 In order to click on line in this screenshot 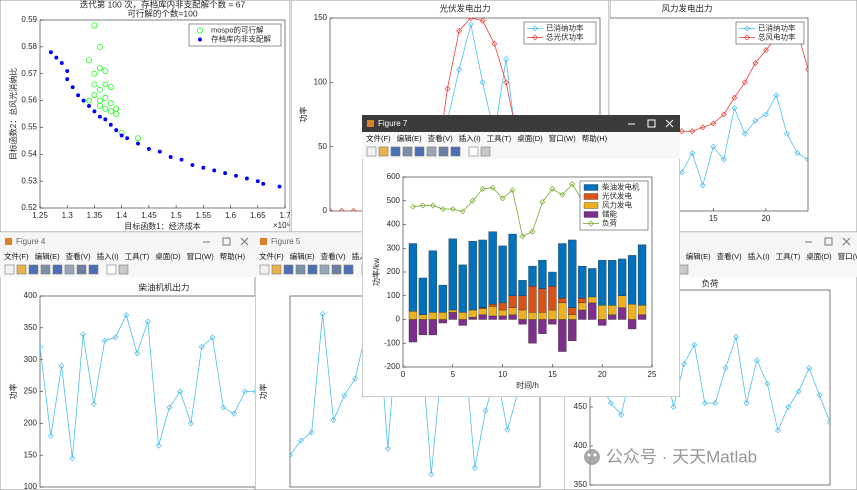, I will do `click(709, 79)`.